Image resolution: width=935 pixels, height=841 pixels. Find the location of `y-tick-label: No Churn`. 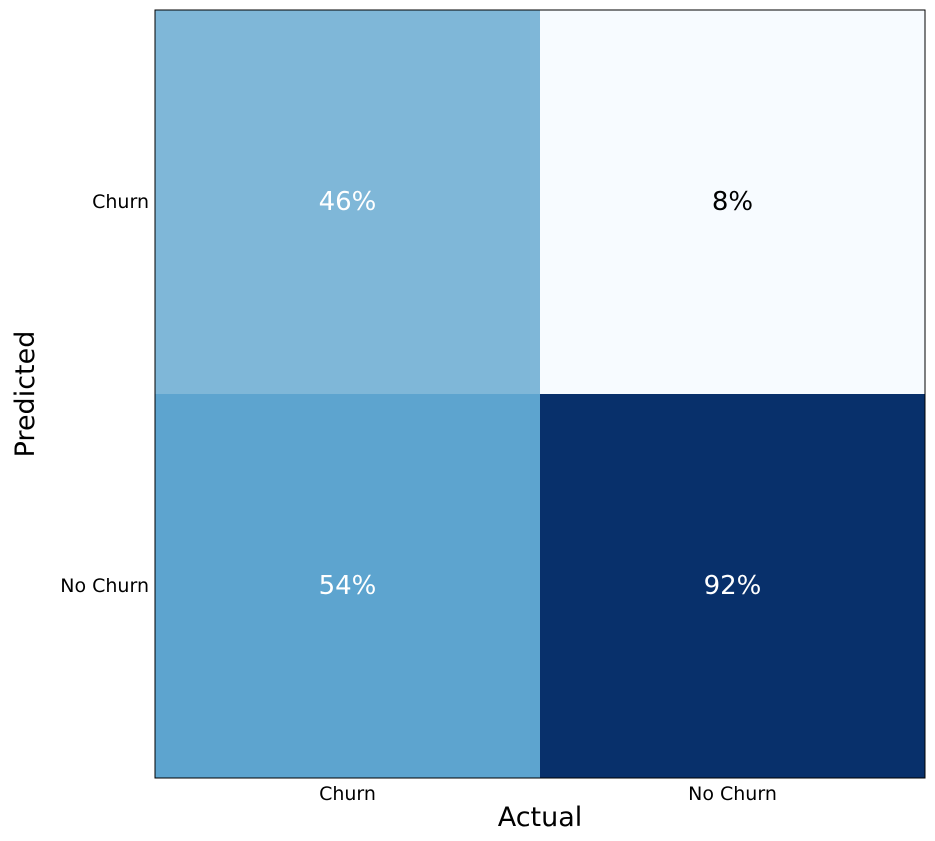

y-tick-label: No Churn is located at coordinates (104, 586).